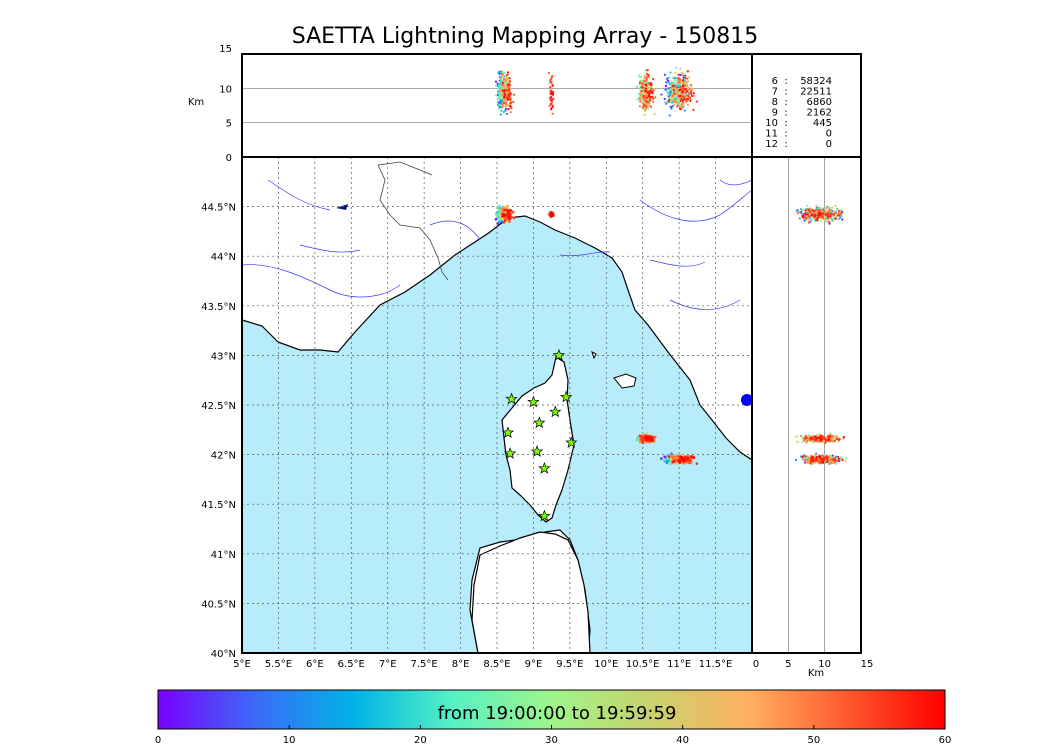 This screenshot has height=750, width=1050. I want to click on capraia-island, so click(594, 355).